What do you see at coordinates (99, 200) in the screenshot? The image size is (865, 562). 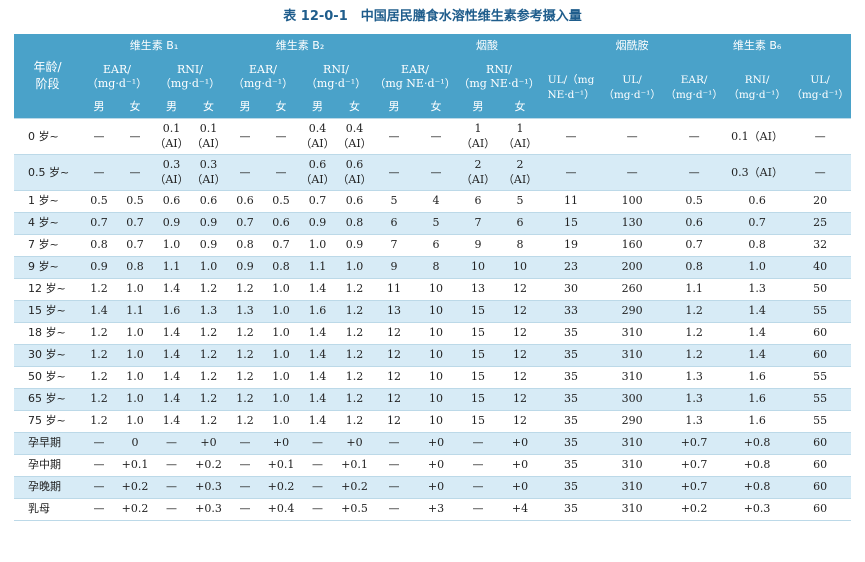 I see `value-cell: 0.5` at bounding box center [99, 200].